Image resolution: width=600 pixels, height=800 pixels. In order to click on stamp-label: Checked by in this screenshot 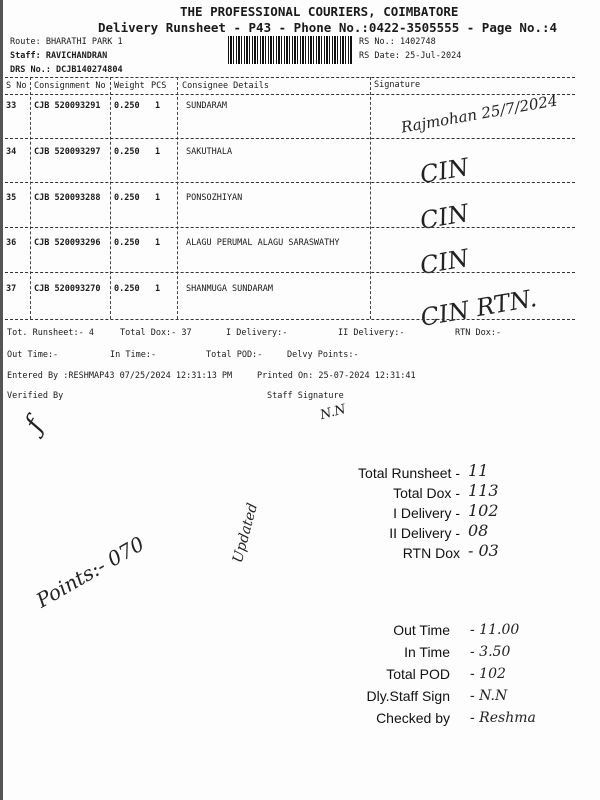, I will do `click(413, 718)`.